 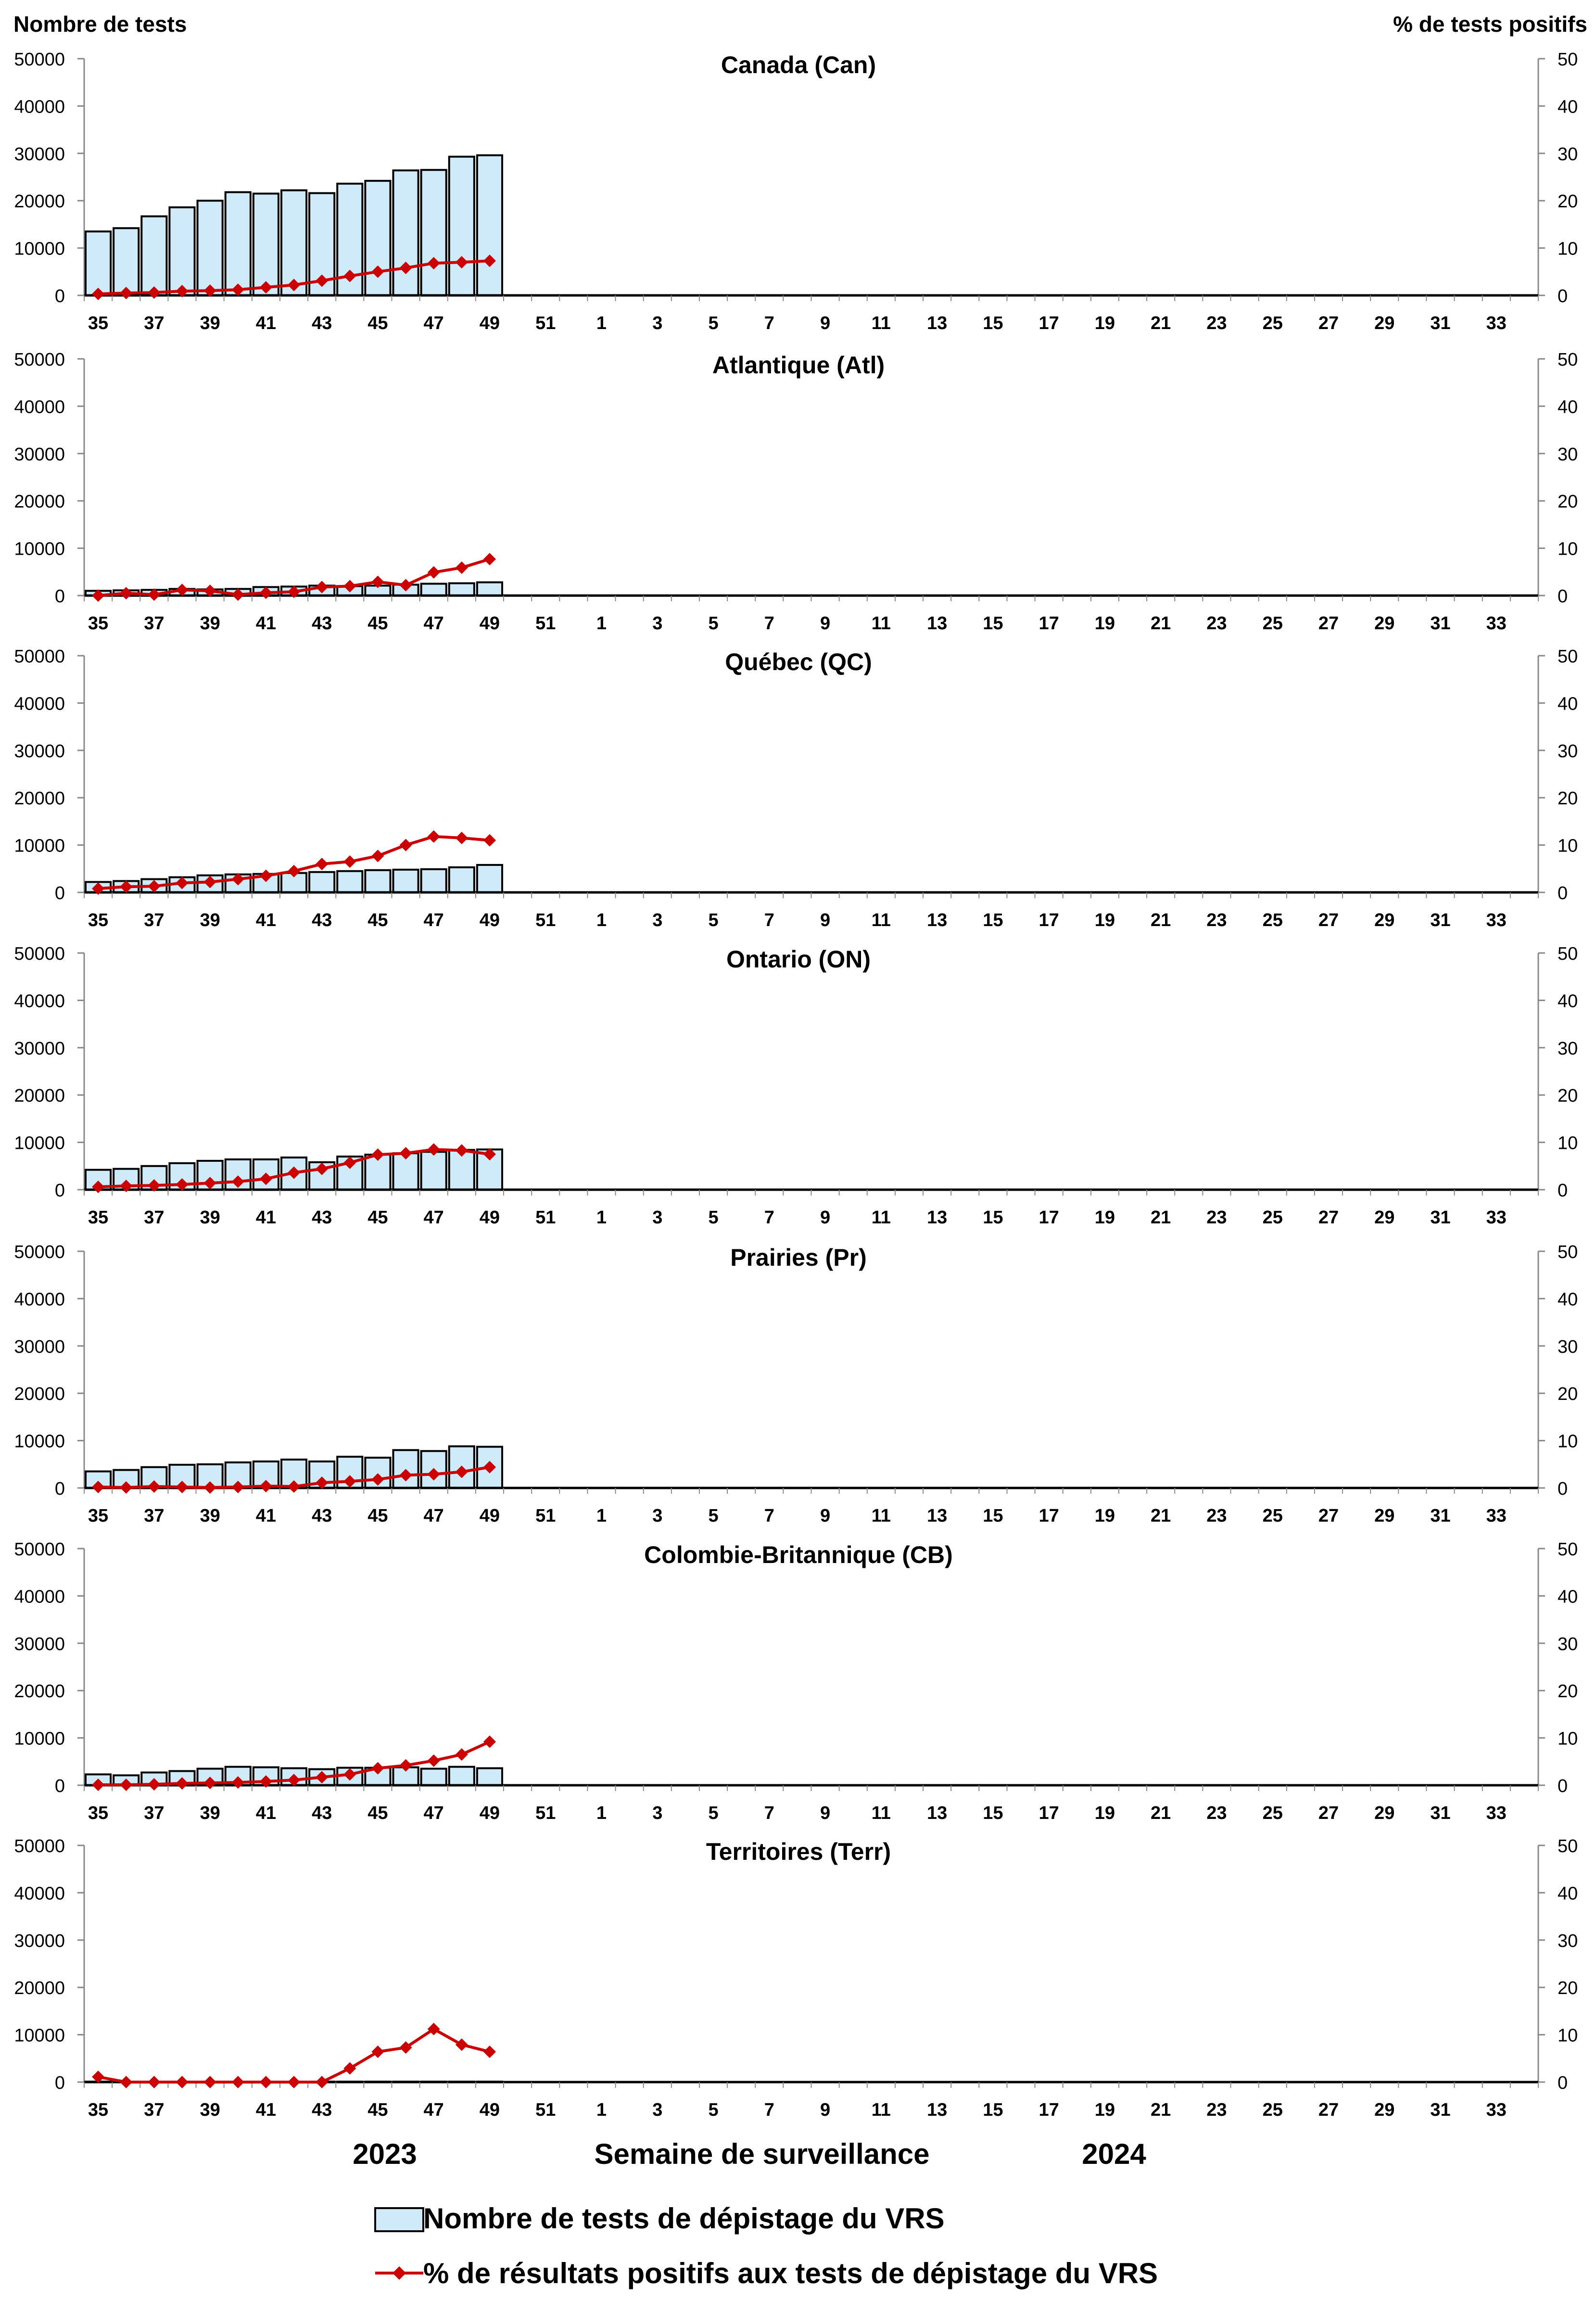 What do you see at coordinates (762, 2154) in the screenshot?
I see `x-axis-title: Semaine de surveillance` at bounding box center [762, 2154].